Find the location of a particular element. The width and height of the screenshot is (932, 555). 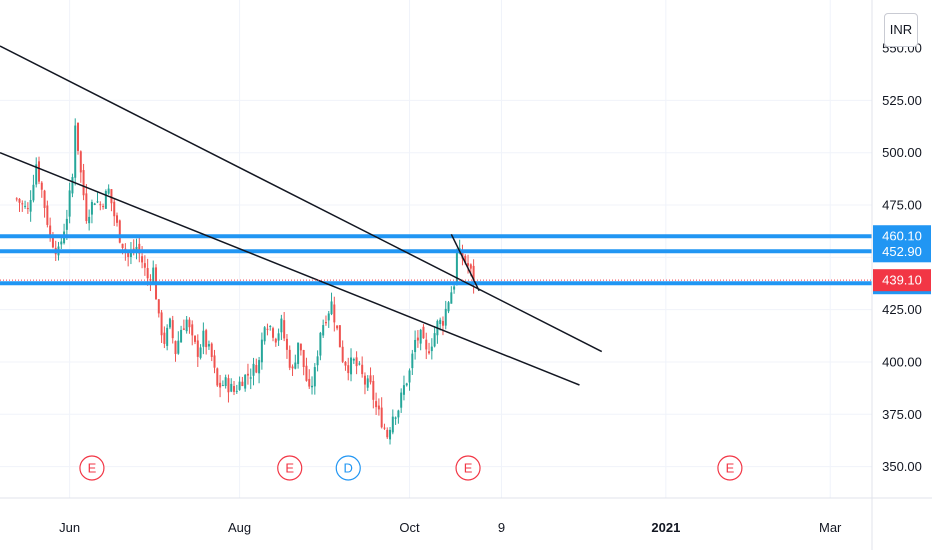

price-tag: 452.90 is located at coordinates (902, 251).